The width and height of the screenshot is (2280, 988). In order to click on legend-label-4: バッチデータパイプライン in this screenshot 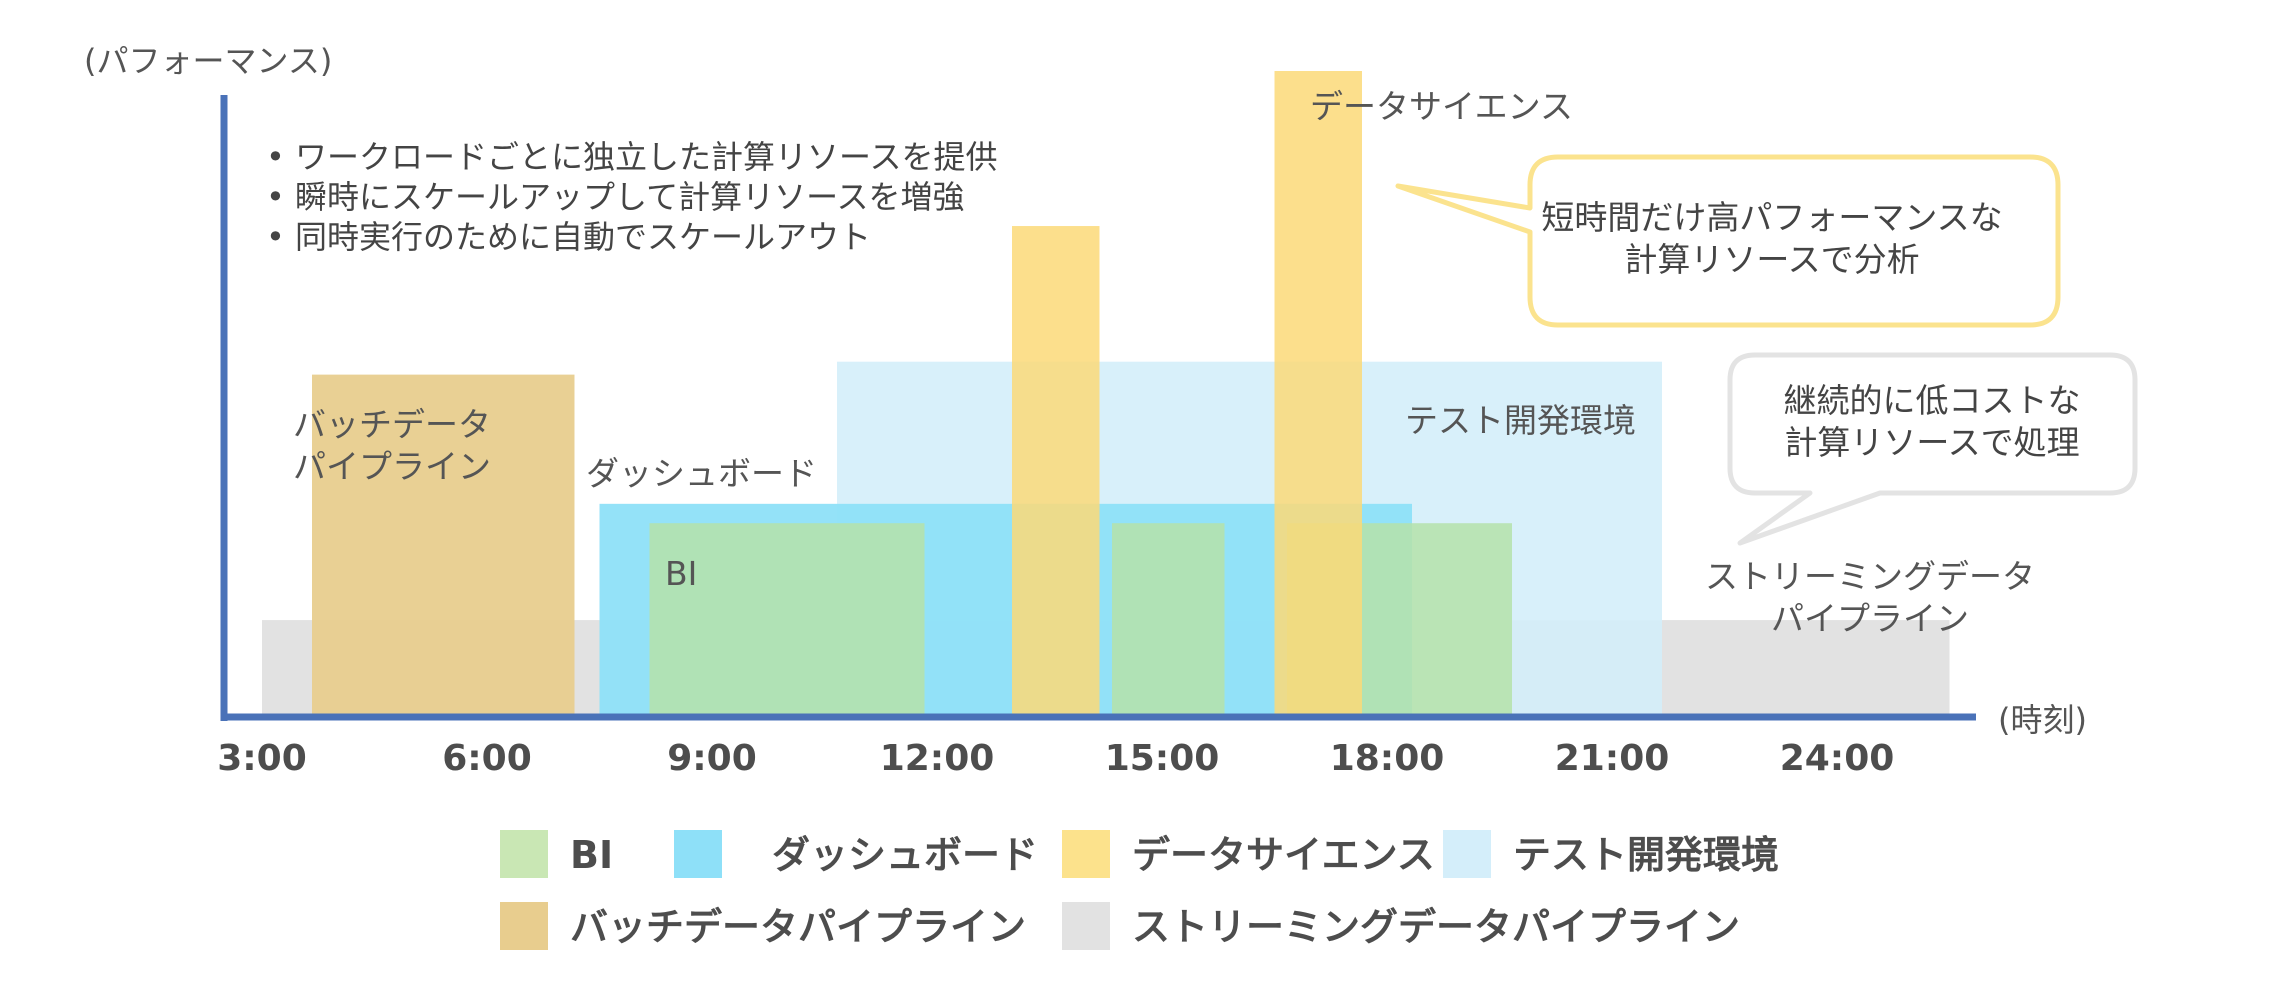, I will do `click(798, 927)`.